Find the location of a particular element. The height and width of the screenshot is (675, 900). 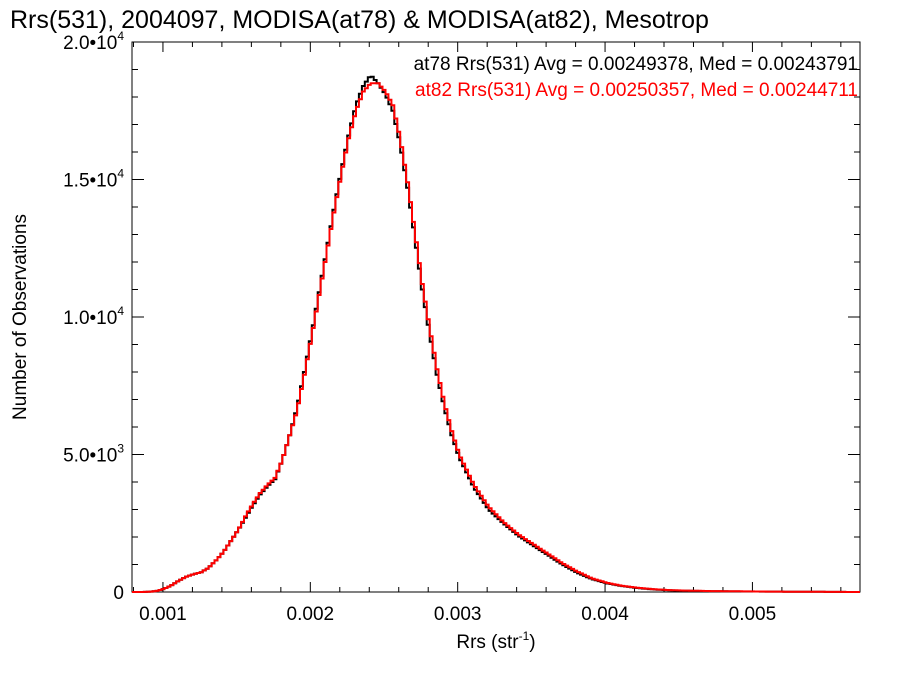

y-axis-label: Number of Observations is located at coordinates (20, 317).